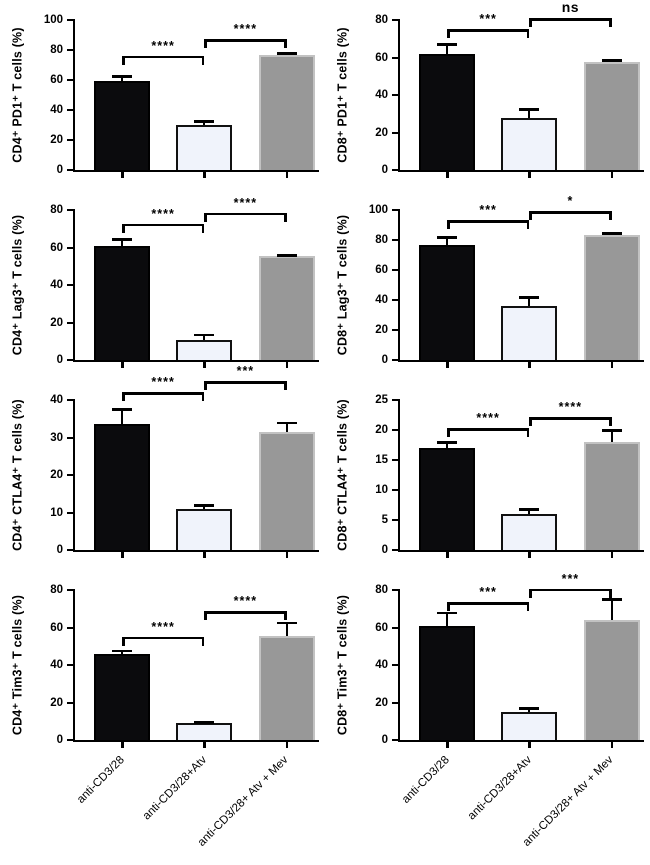  What do you see at coordinates (381, 400) in the screenshot?
I see `y-tick-label: 25` at bounding box center [381, 400].